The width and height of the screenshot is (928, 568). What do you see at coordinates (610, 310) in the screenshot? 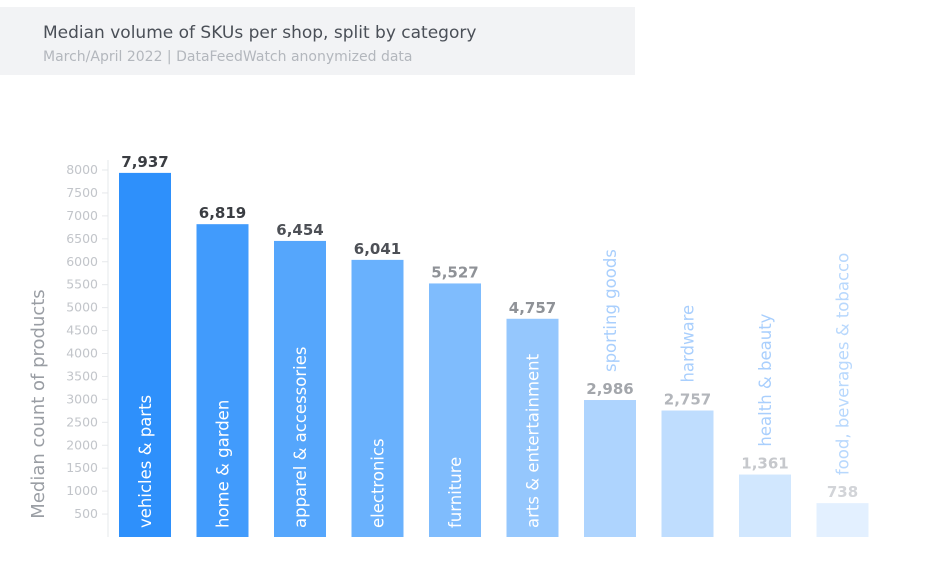
I see `category-label: sporting goods` at bounding box center [610, 310].